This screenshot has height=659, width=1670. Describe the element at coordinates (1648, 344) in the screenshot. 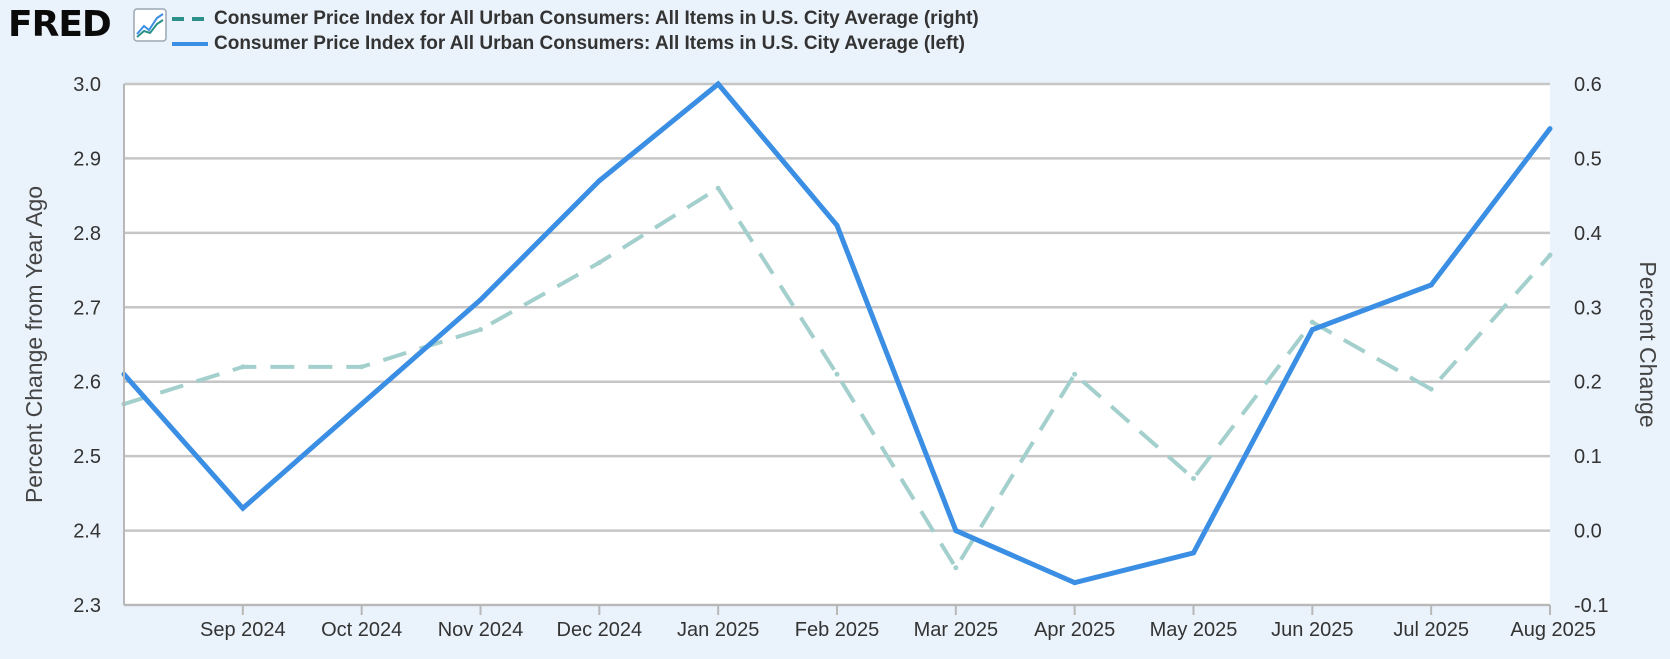

I see `right-axis-title: Percent Change` at that location.